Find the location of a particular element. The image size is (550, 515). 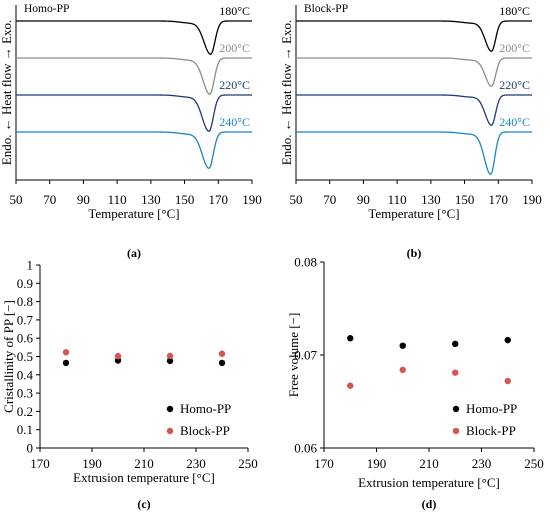

y-tick-label: 0.3 is located at coordinates (25, 393).